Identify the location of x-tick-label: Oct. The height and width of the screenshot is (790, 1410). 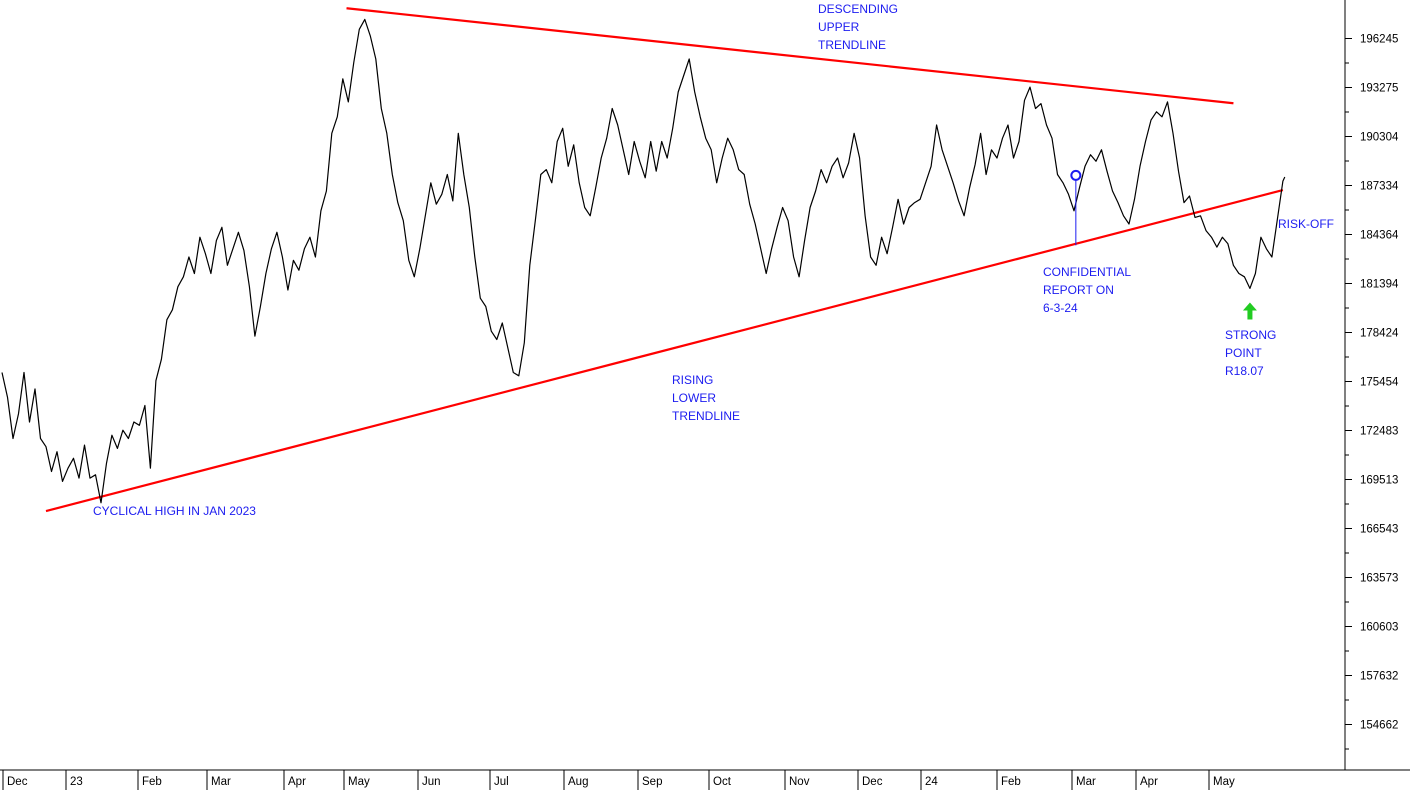
(722, 782).